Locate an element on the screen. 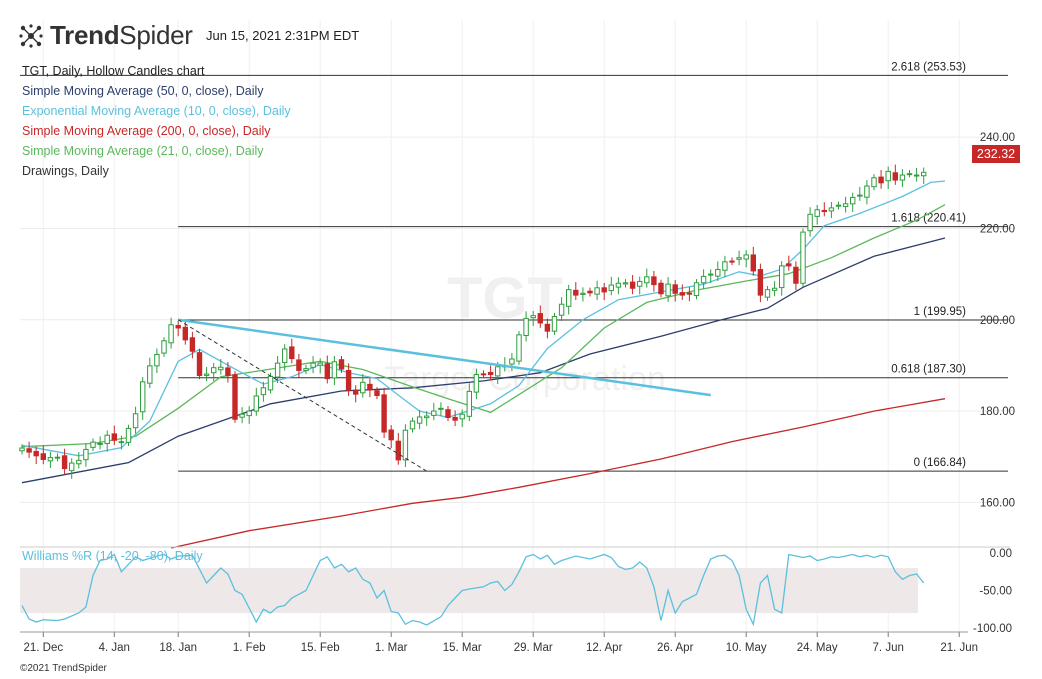 This screenshot has height=679, width=1042. williams-r-panel: 0.00 -50.00 -100.00 is located at coordinates (516, 590).